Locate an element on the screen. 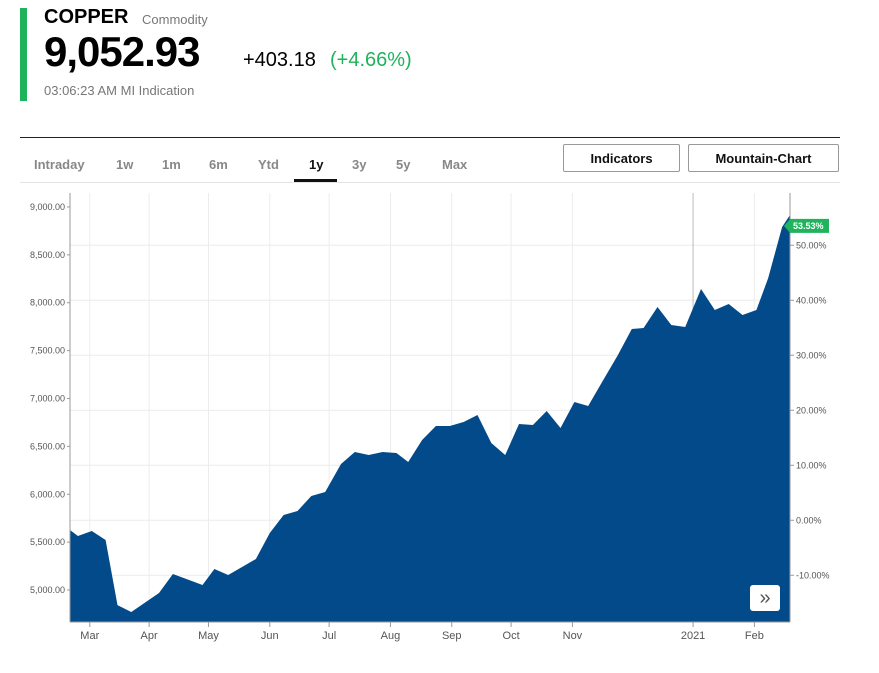 This screenshot has width=879, height=673. right-tick-label: 50.00% is located at coordinates (811, 245).